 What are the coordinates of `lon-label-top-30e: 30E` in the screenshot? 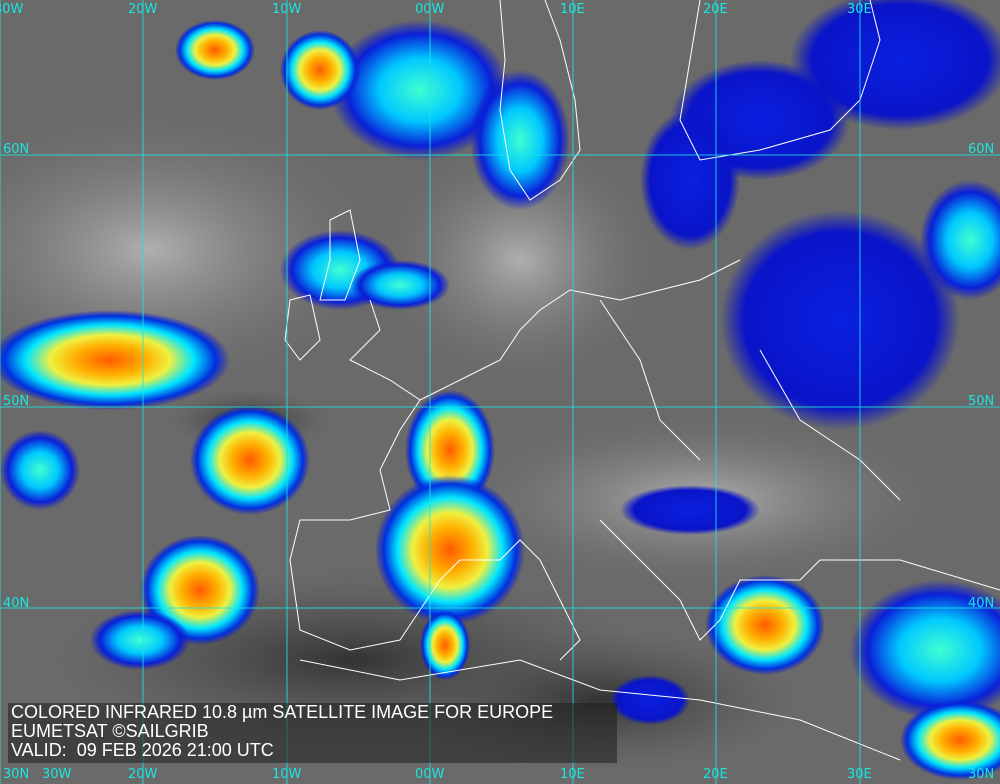 It's located at (859, 9).